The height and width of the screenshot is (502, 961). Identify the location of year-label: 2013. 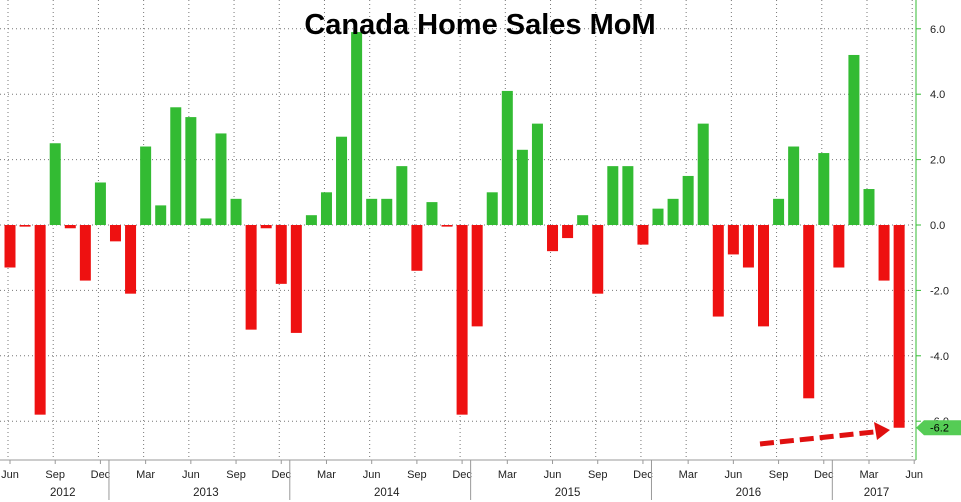
(206, 493).